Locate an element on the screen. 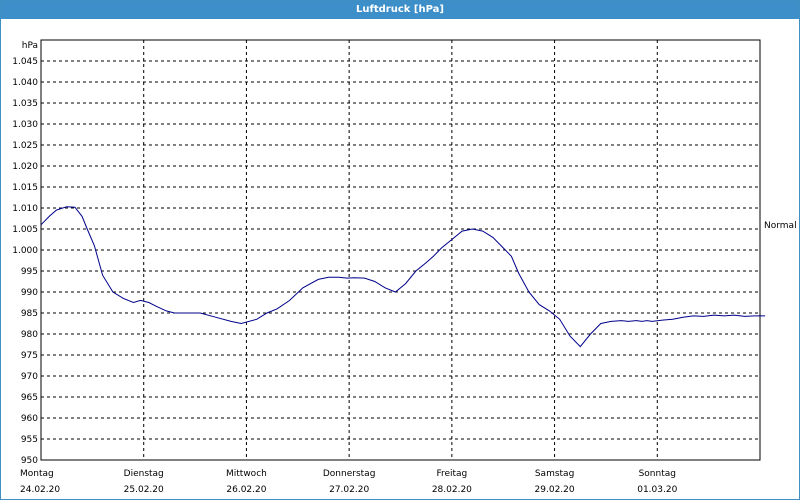 The image size is (800, 500). x-tick-day-label: Montag is located at coordinates (37, 474).